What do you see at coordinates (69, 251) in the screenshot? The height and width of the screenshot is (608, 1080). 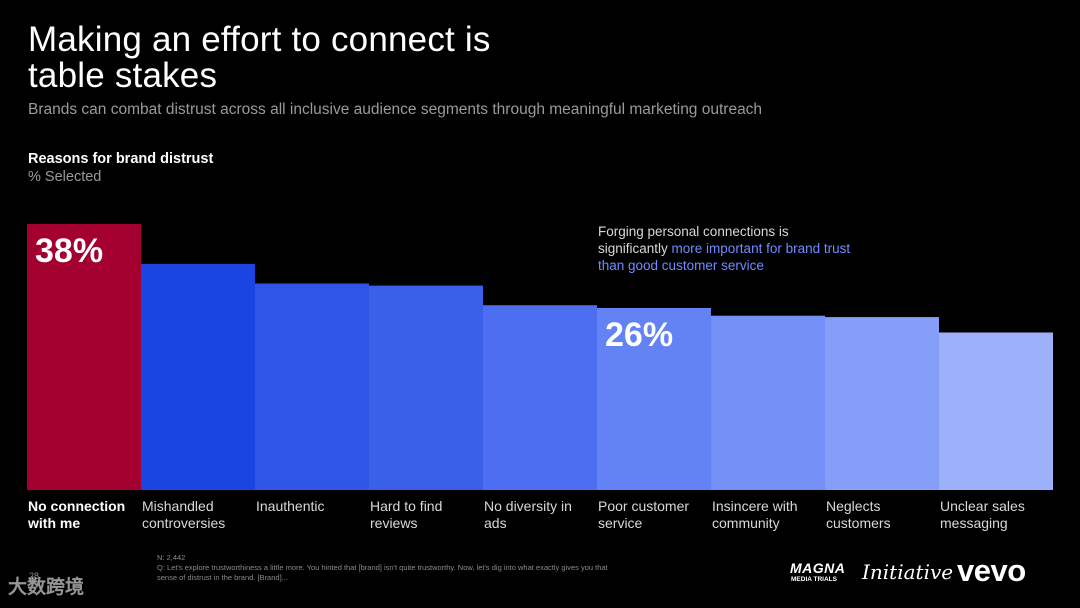 I see `data-label-0: 38%` at bounding box center [69, 251].